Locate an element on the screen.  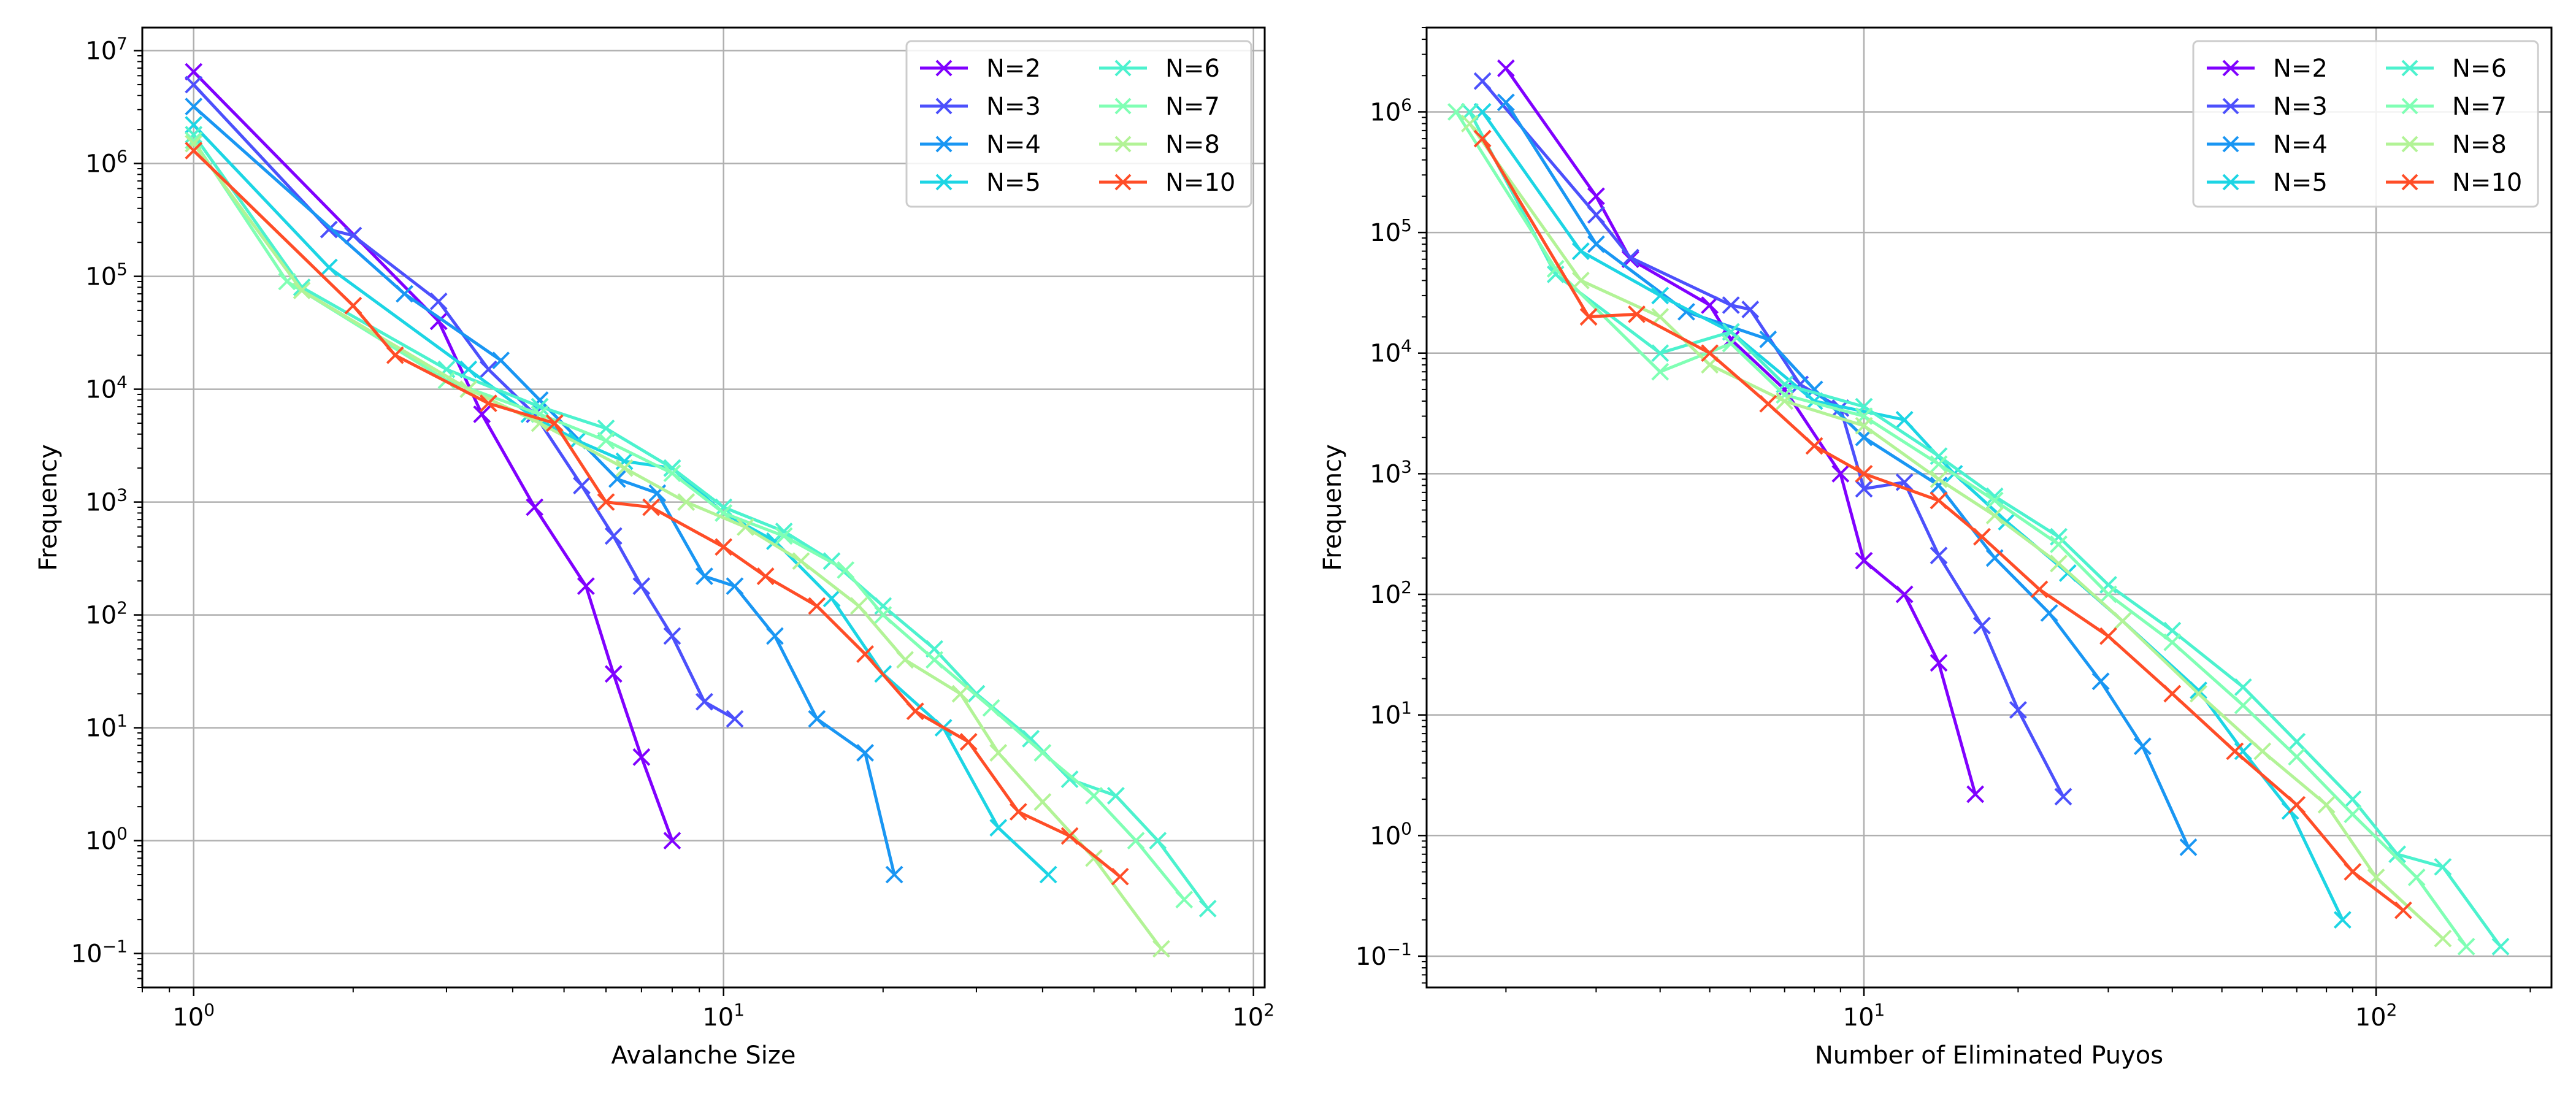
y-tick-label: 10⁴ is located at coordinates (106, 388).